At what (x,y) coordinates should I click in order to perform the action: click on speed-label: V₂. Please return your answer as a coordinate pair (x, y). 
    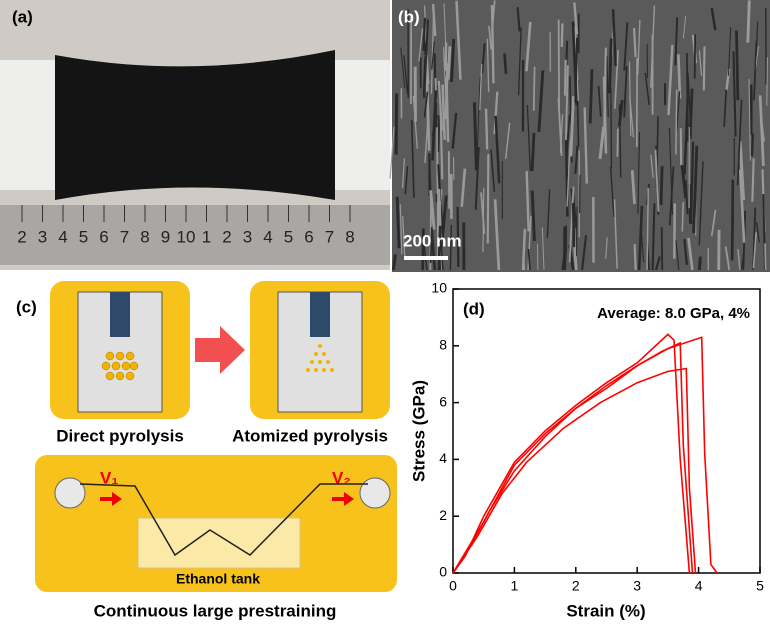
    Looking at the image, I should click on (341, 477).